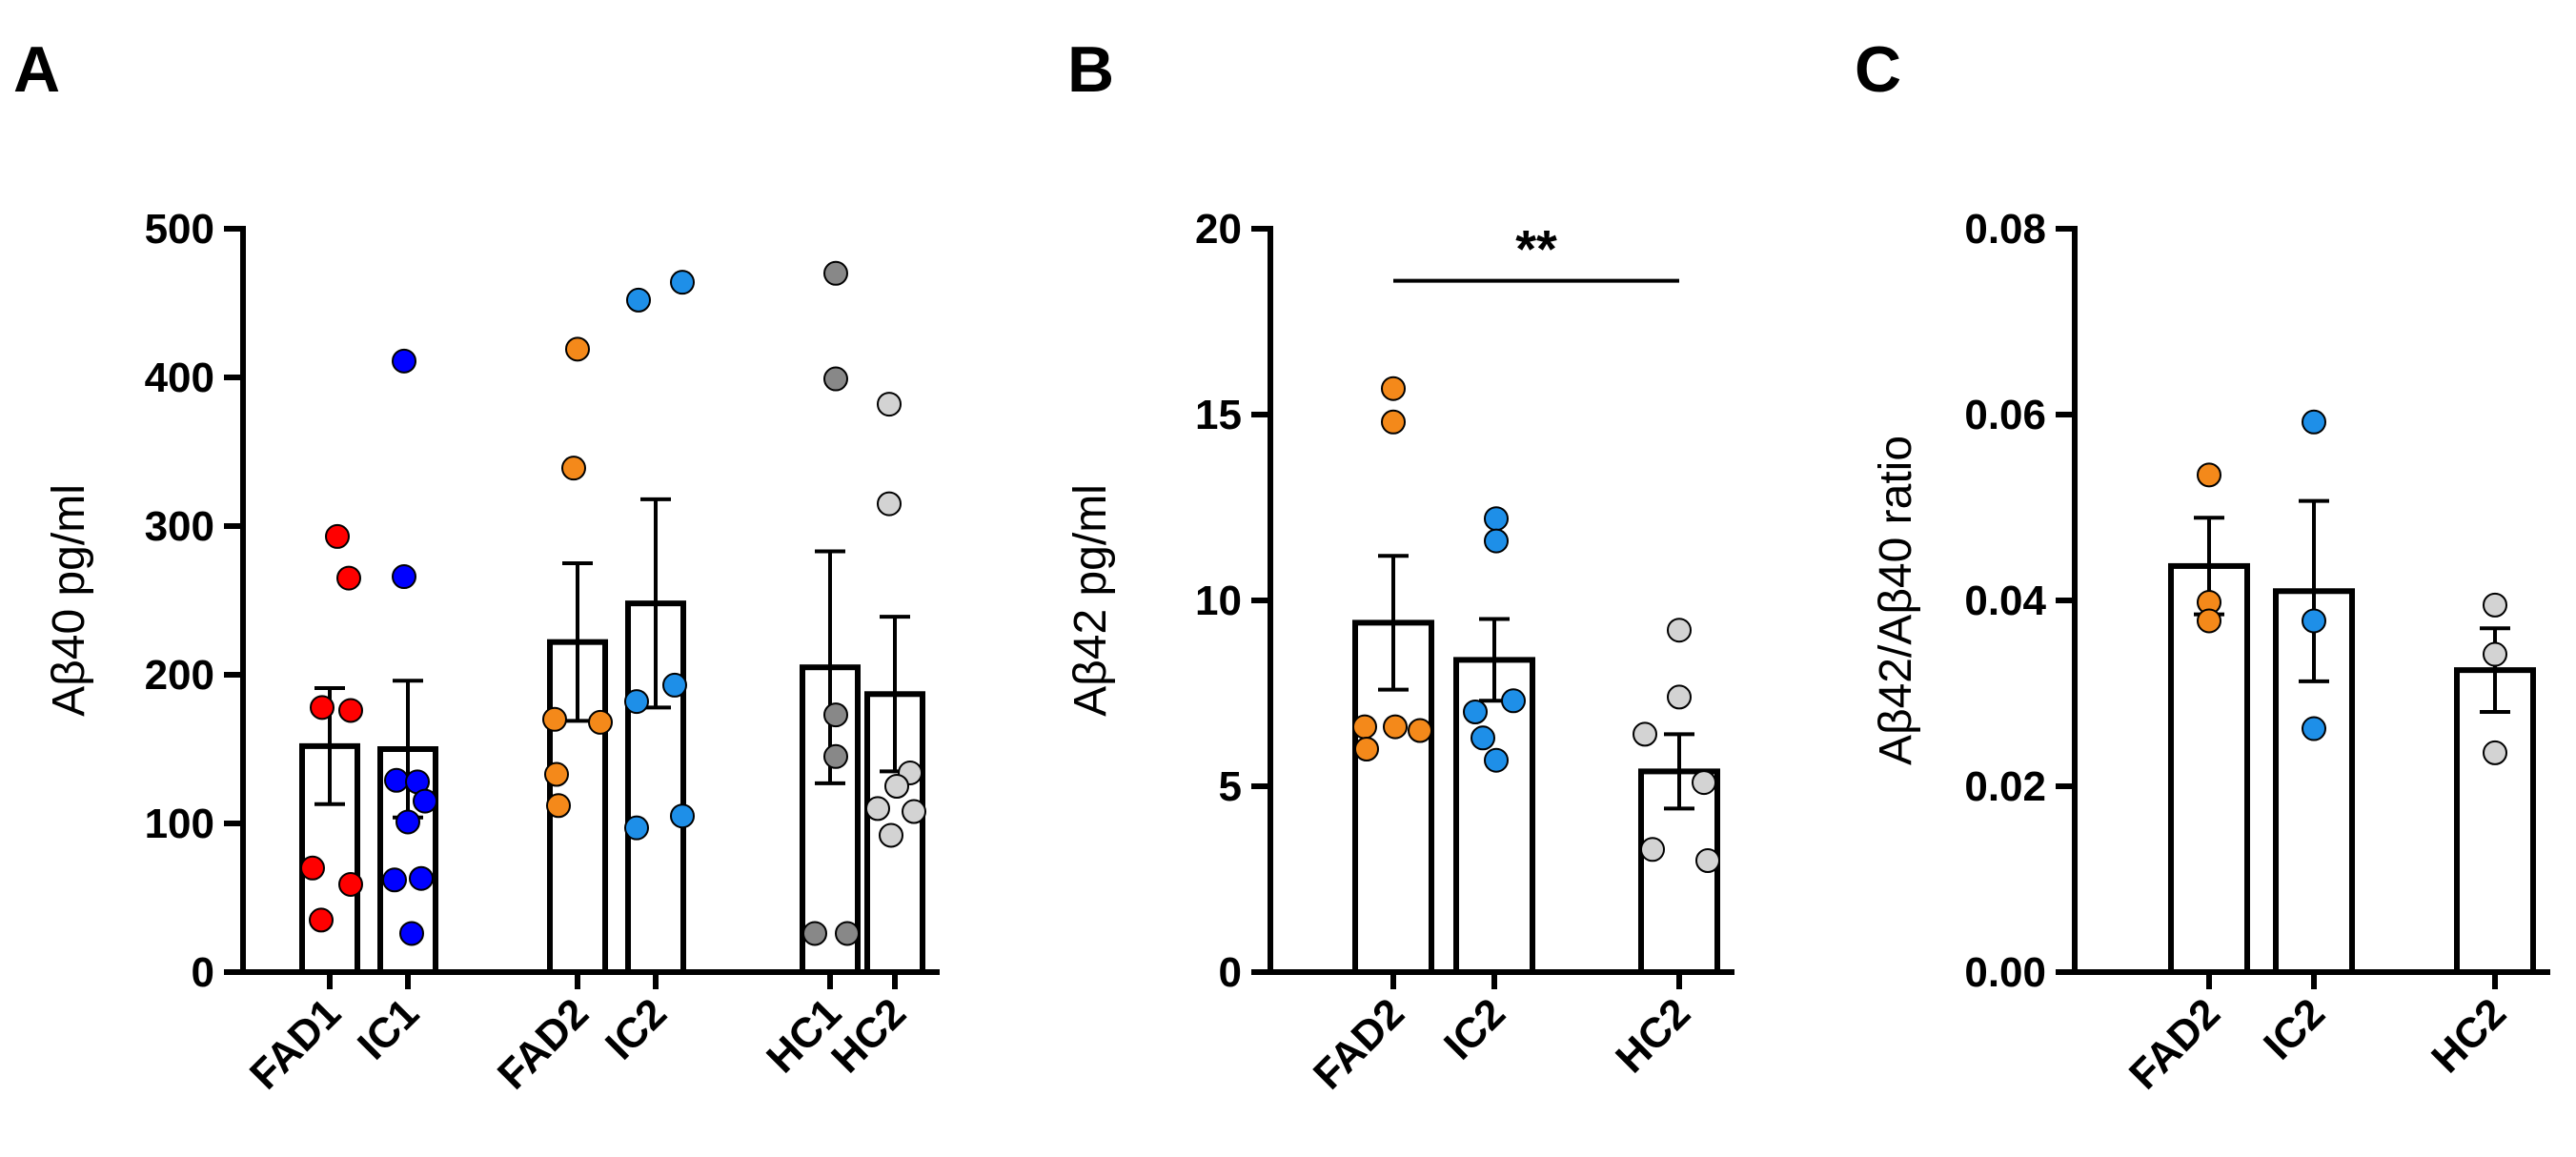 This screenshot has width=2576, height=1157. Describe the element at coordinates (1091, 601) in the screenshot. I see `y-axis-title: Aβ42 pg/ml` at that location.